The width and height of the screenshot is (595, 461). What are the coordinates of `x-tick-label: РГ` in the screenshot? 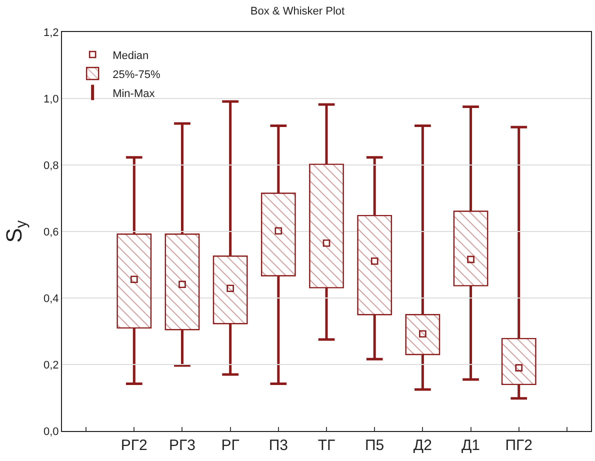 It's located at (230, 445).